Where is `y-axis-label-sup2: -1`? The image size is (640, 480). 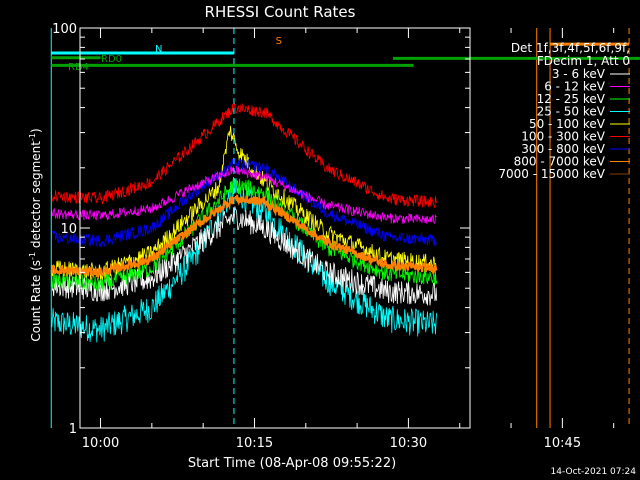 y-axis-label-sup2: -1 is located at coordinates (32, 137).